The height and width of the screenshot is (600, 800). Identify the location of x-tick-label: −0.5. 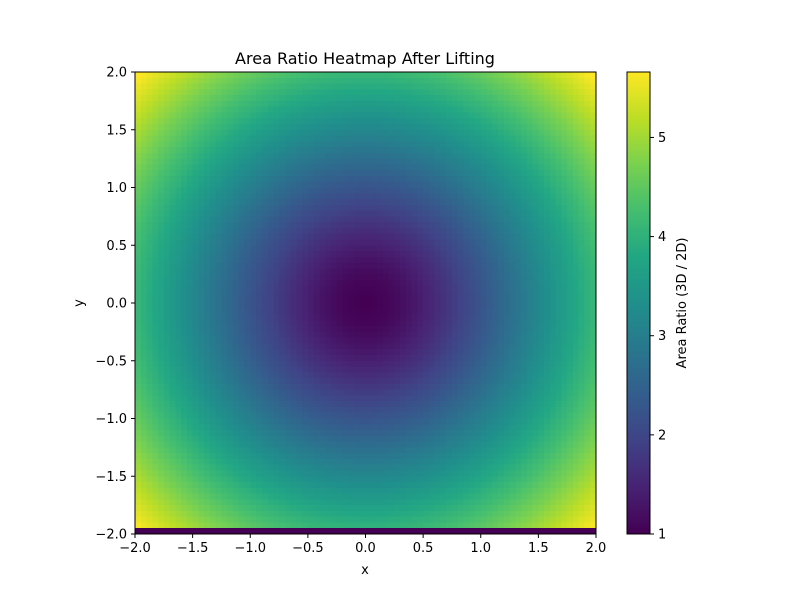
(308, 548).